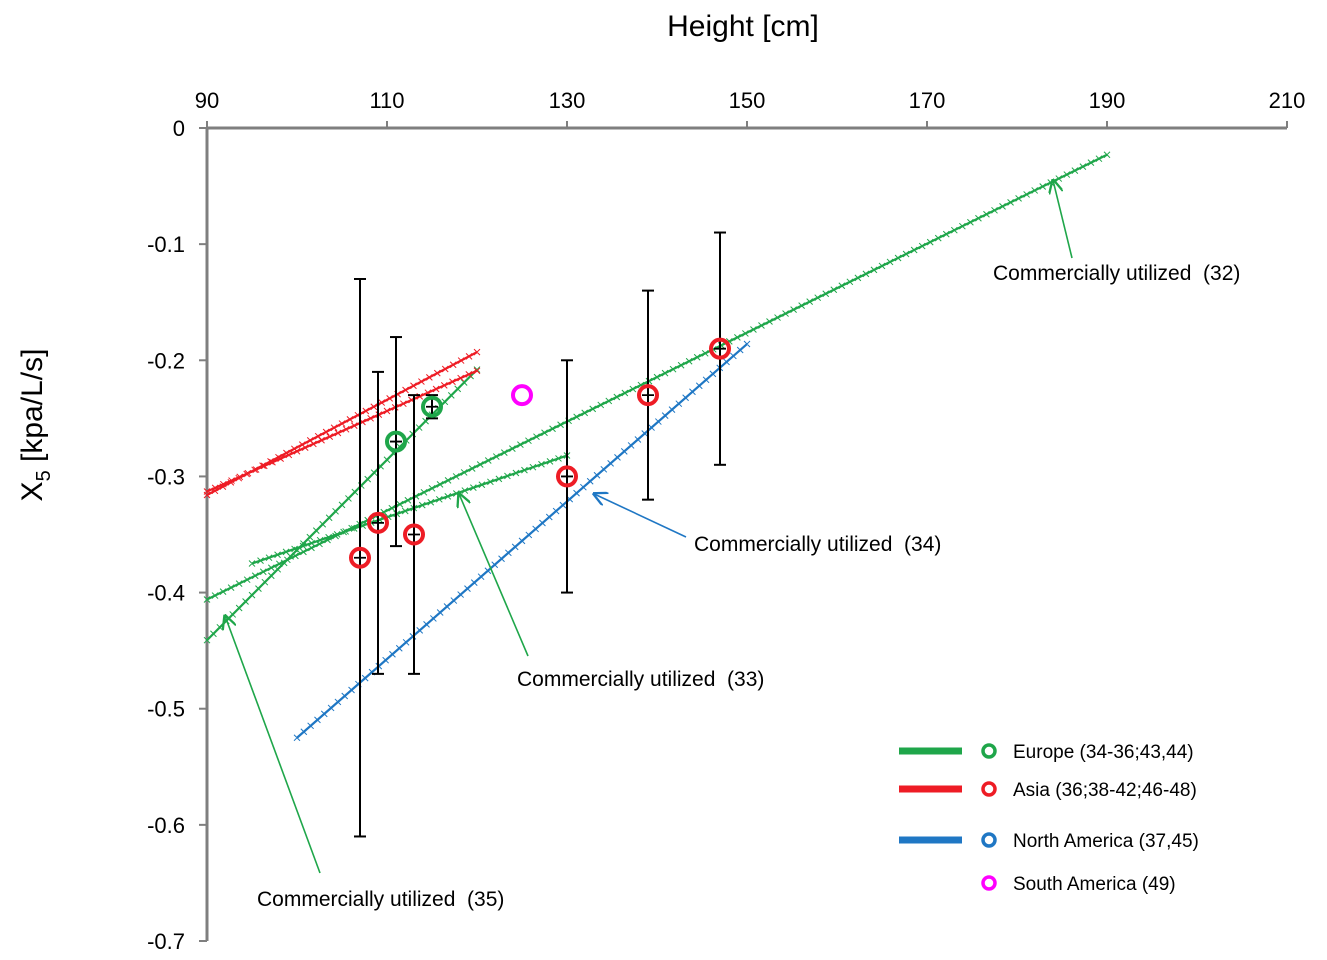  I want to click on annotation: Commercially utilized (35), so click(364, 763).